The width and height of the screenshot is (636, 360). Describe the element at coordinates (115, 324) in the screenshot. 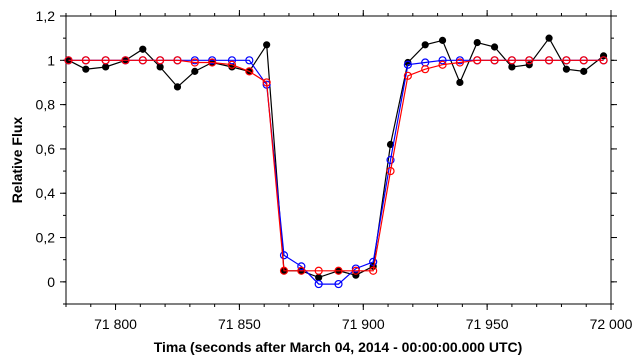

I see `x-tick-label: 71 800` at that location.